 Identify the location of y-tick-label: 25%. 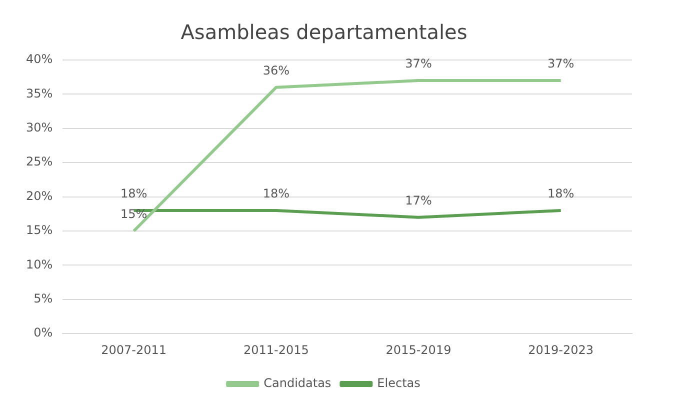
(39, 161).